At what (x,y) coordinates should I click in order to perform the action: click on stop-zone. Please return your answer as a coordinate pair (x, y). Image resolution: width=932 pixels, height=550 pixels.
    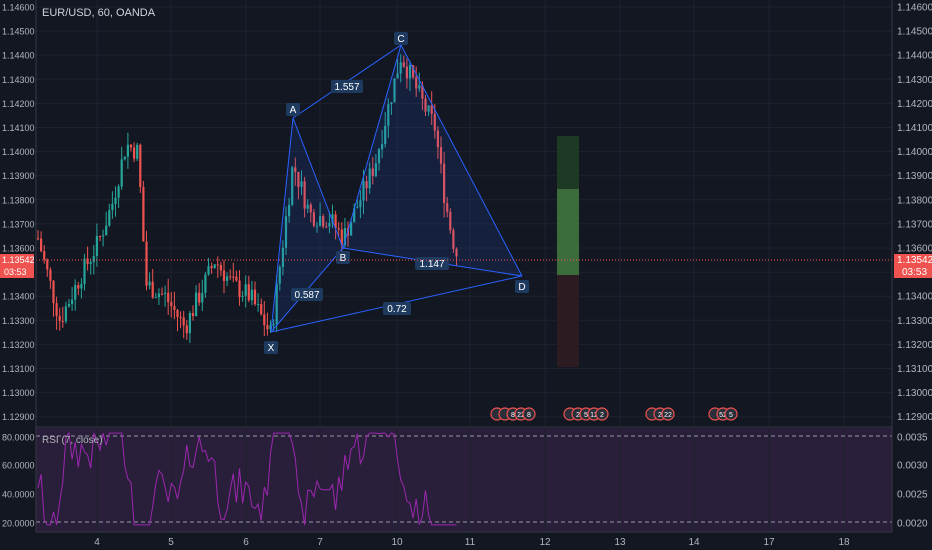
    Looking at the image, I should click on (568, 321).